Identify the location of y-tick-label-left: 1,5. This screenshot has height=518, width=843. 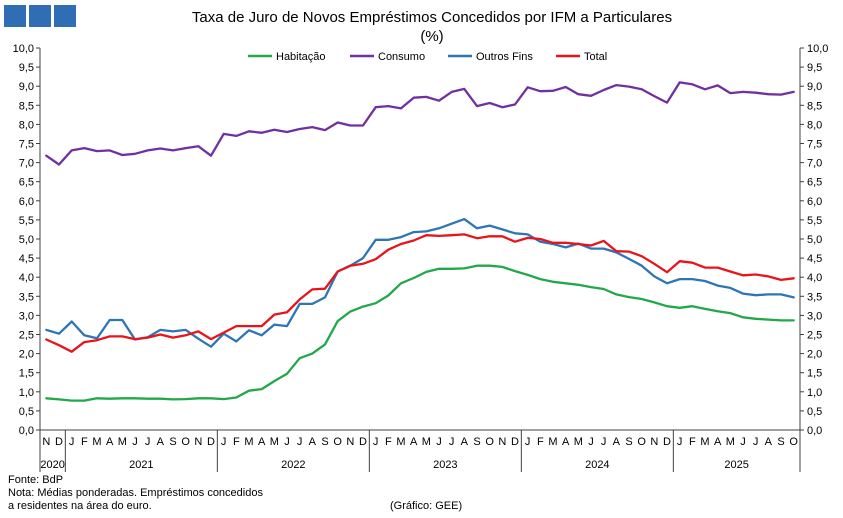
(26, 374).